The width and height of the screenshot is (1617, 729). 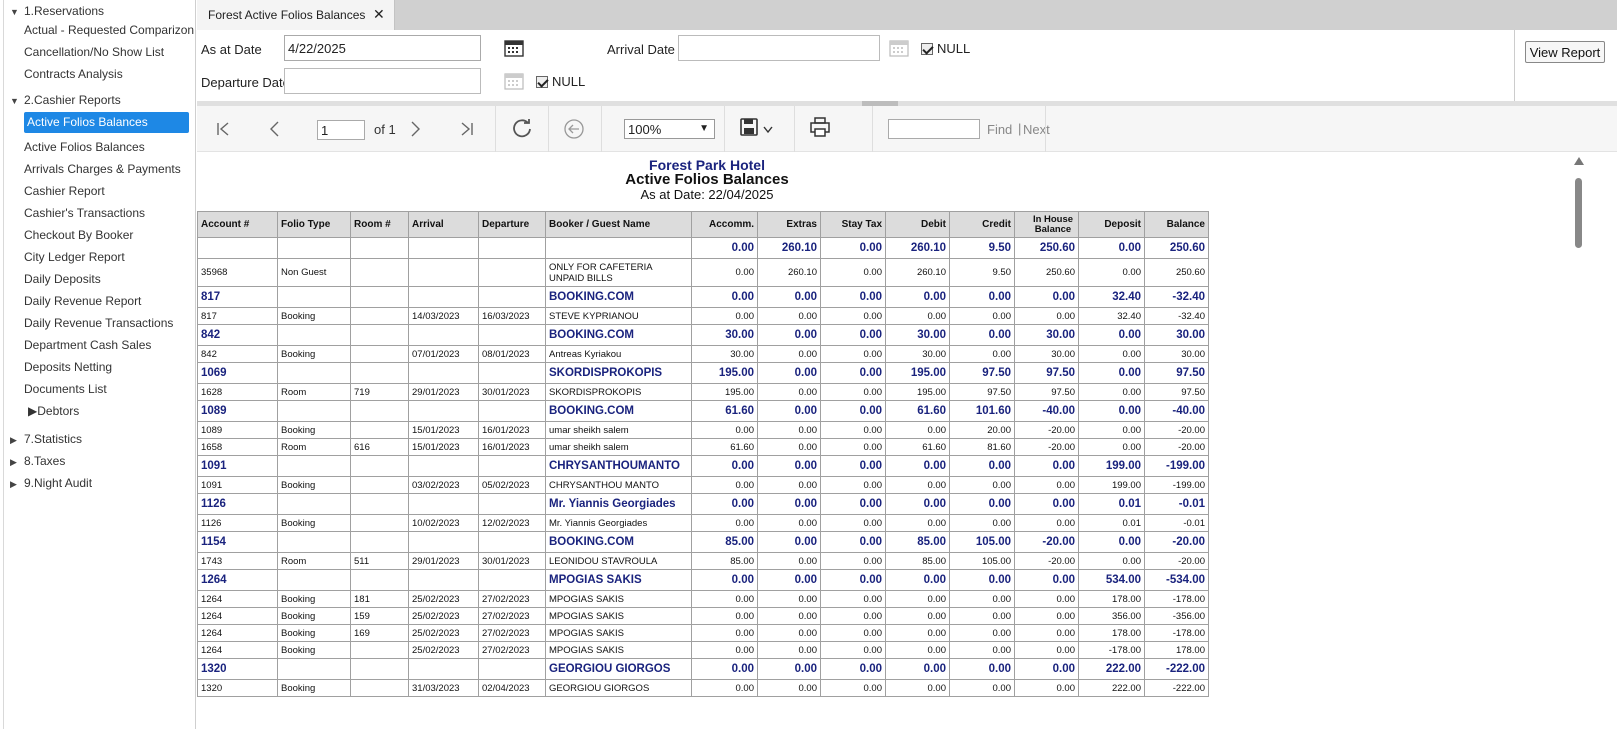 I want to click on nav-item-active-folios-selected: Active Folios Balances, so click(x=106, y=122).